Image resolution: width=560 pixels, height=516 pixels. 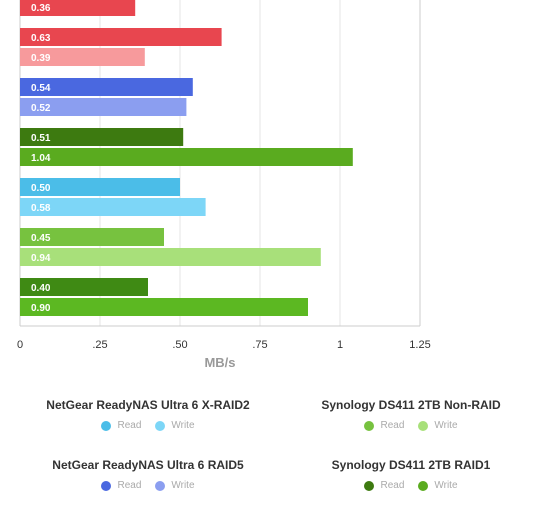 What do you see at coordinates (419, 345) in the screenshot?
I see `x-tick-label: 1.25` at bounding box center [419, 345].